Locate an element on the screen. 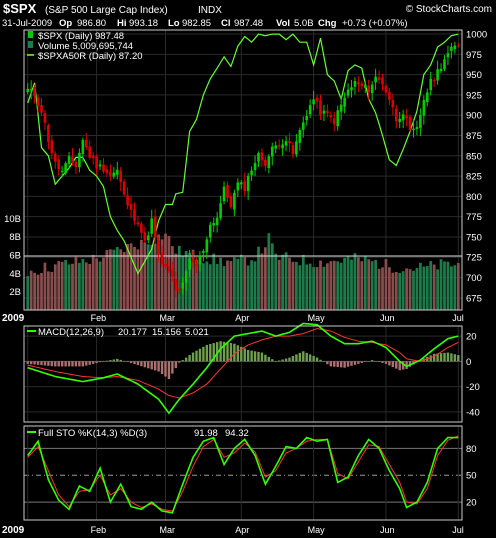 This screenshot has height=538, width=496. price-tick-label: 900 is located at coordinates (474, 116).